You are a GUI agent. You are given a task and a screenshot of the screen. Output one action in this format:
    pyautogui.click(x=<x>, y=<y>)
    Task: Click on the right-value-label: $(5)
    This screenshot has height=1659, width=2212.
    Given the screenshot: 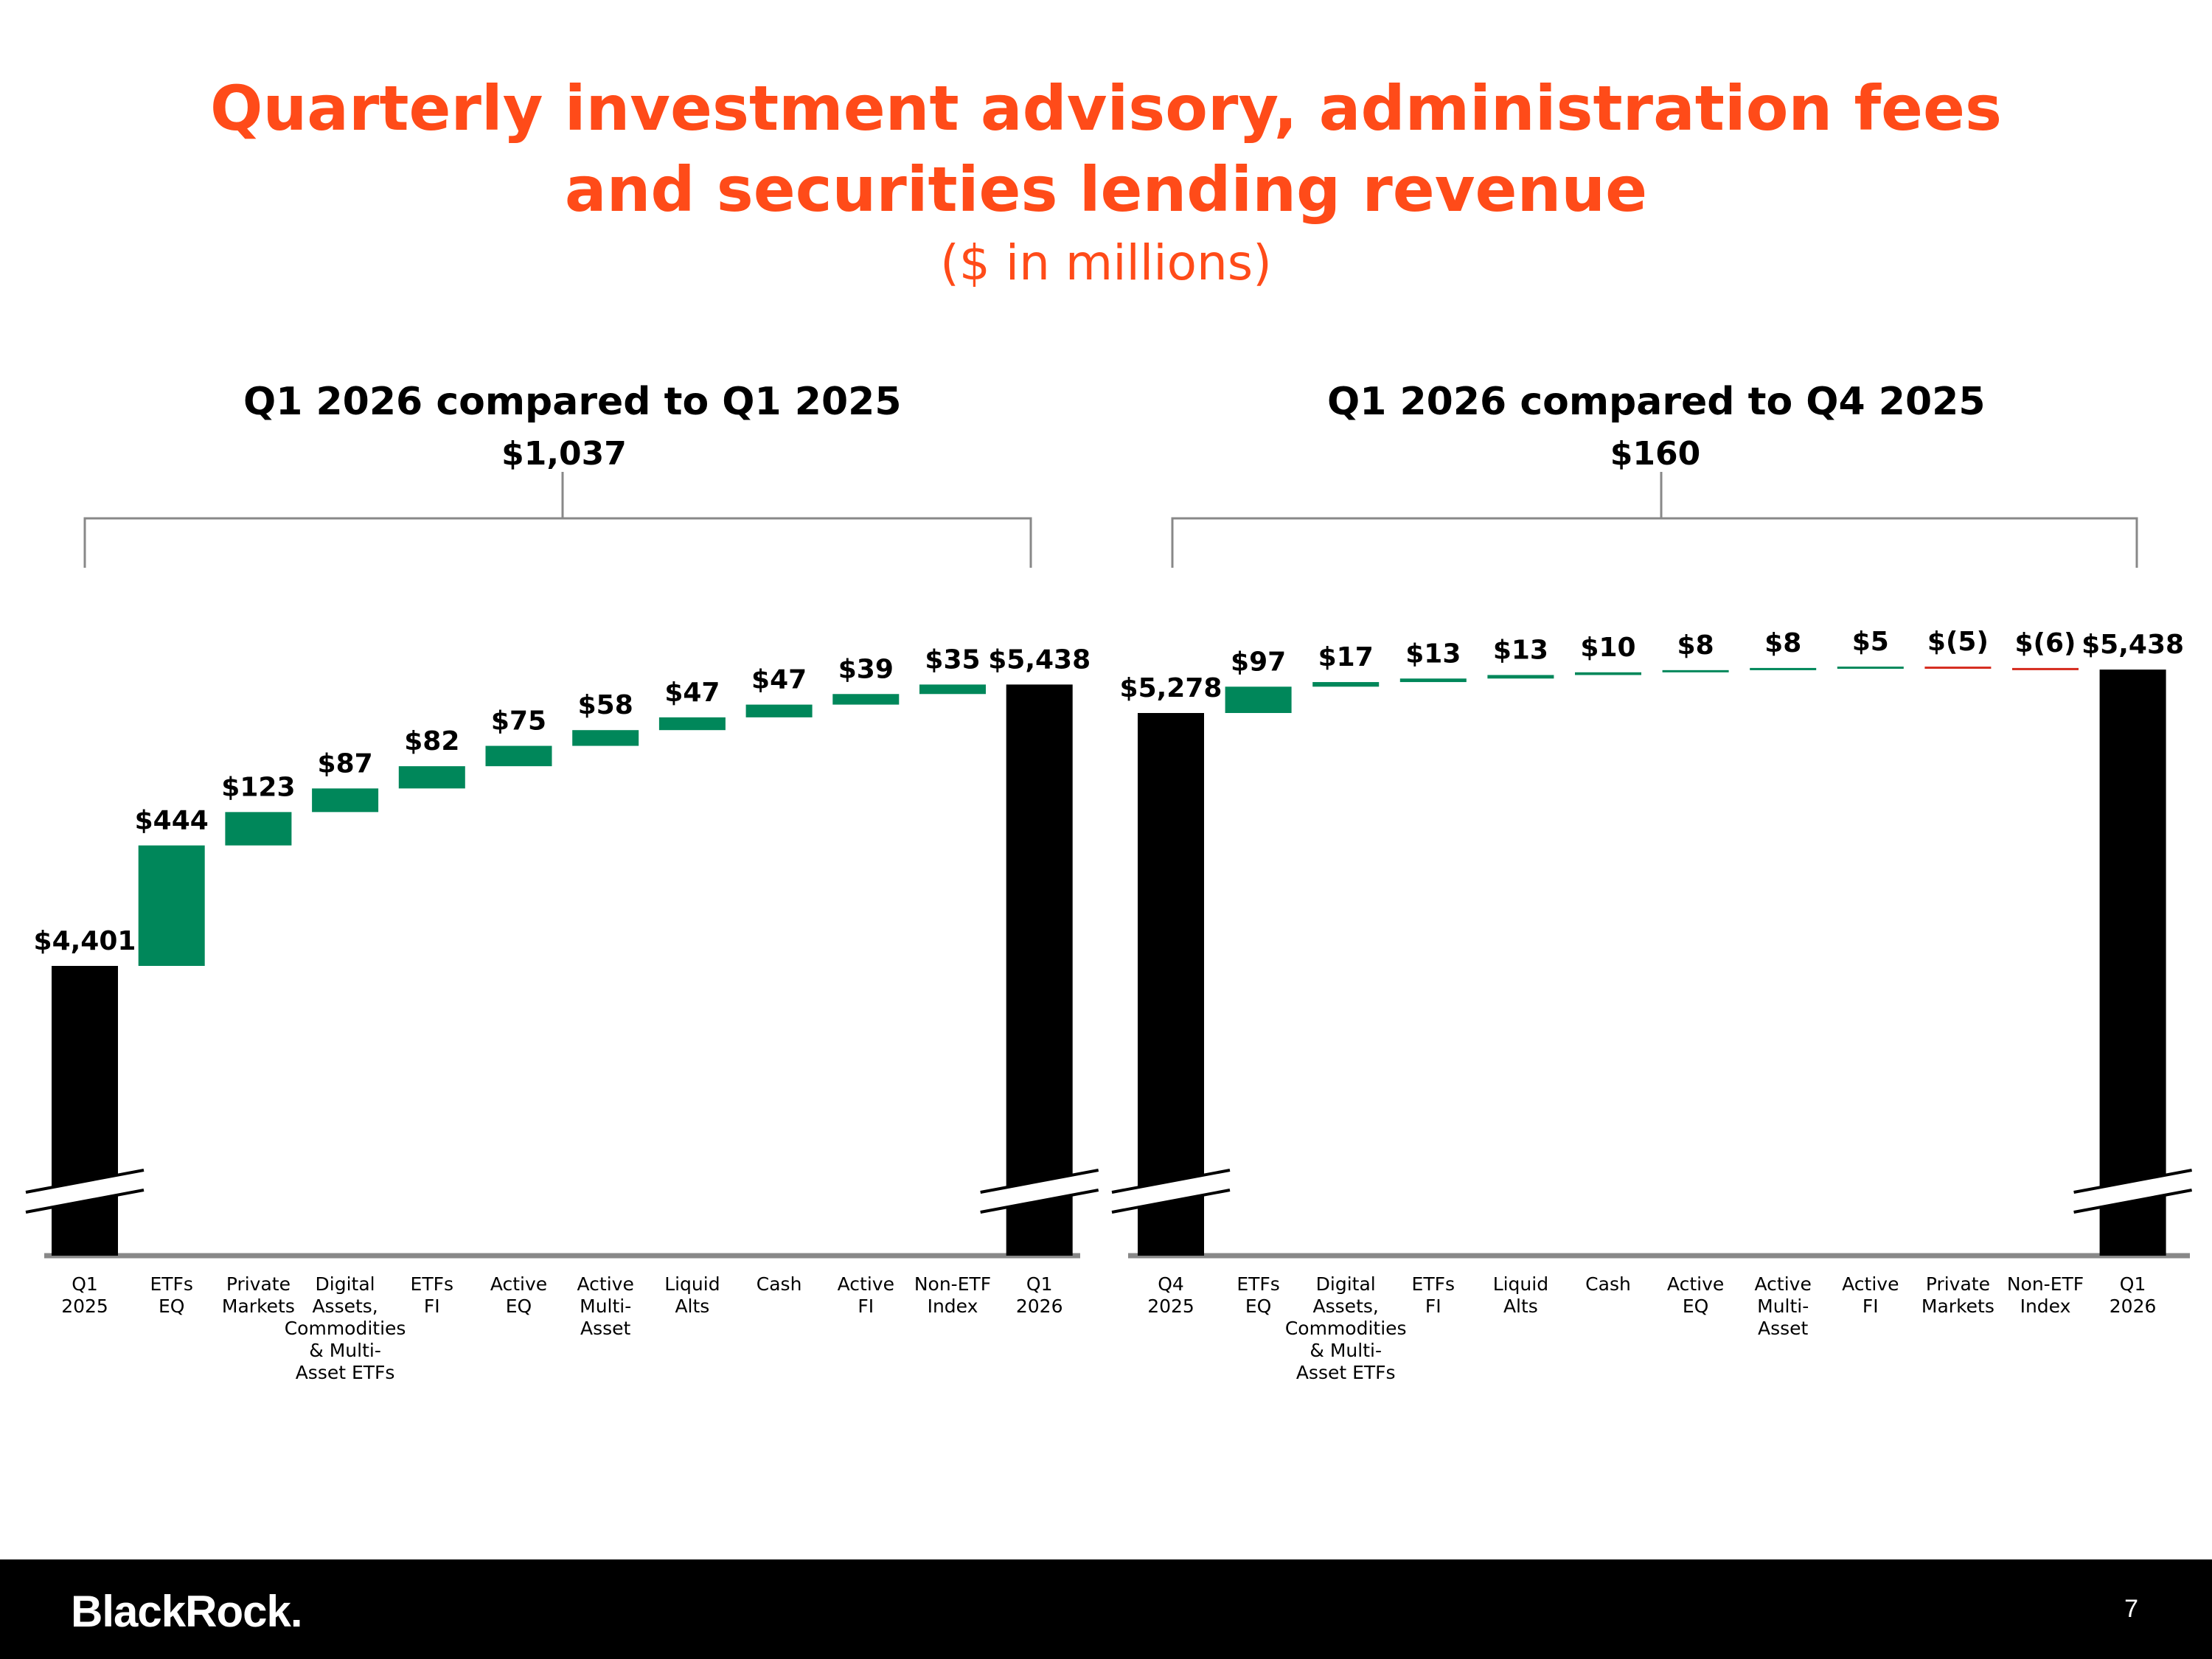 What is the action you would take?
    pyautogui.click(x=1958, y=642)
    